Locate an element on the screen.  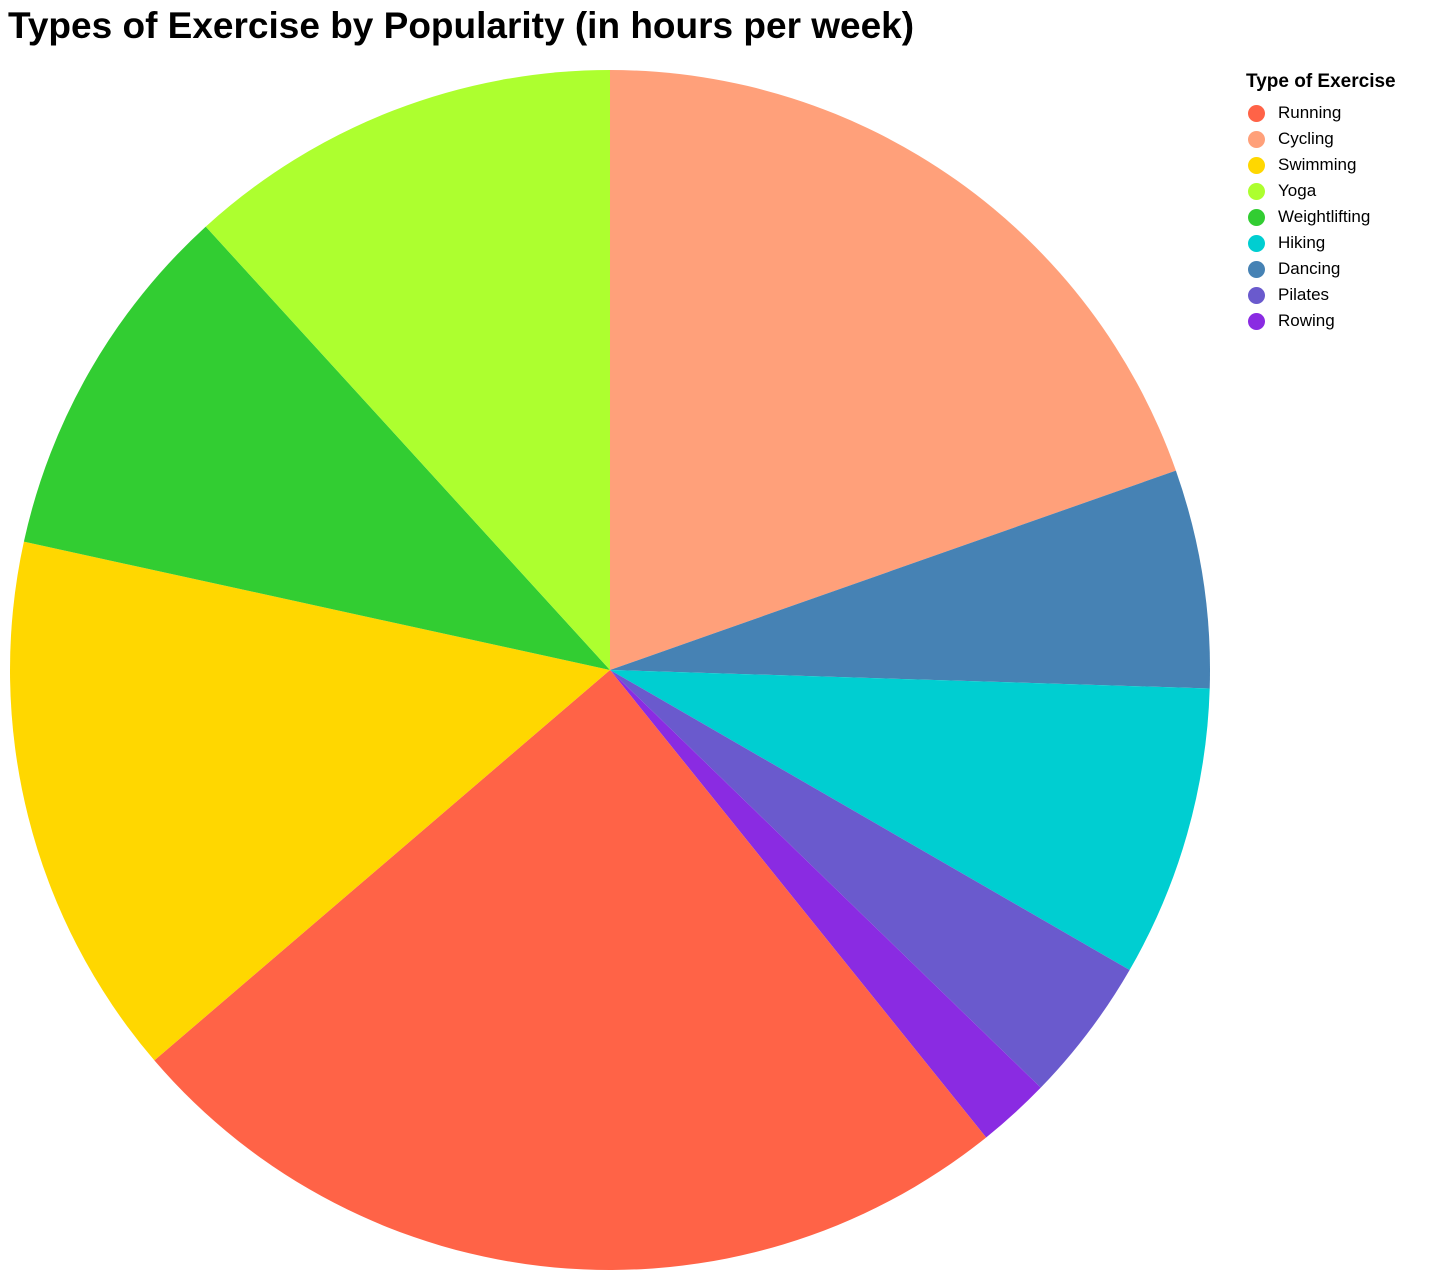
legend-label: Yoga is located at coordinates (1297, 190).